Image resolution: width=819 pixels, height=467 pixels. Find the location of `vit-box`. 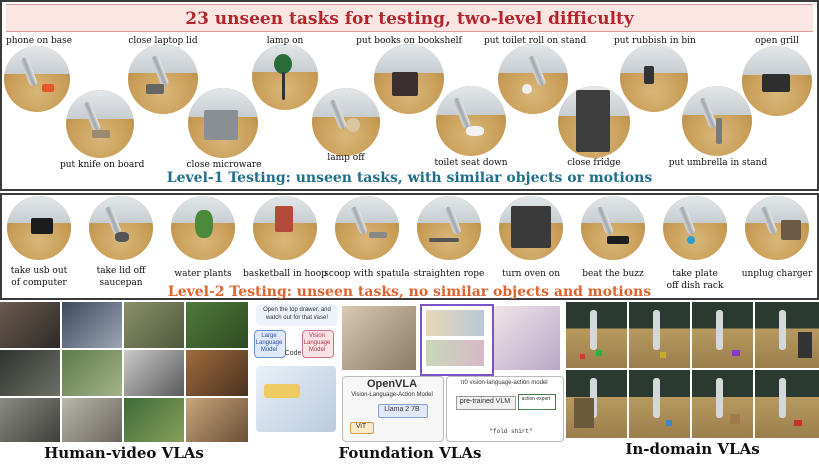

vit-box is located at coordinates (362, 428).